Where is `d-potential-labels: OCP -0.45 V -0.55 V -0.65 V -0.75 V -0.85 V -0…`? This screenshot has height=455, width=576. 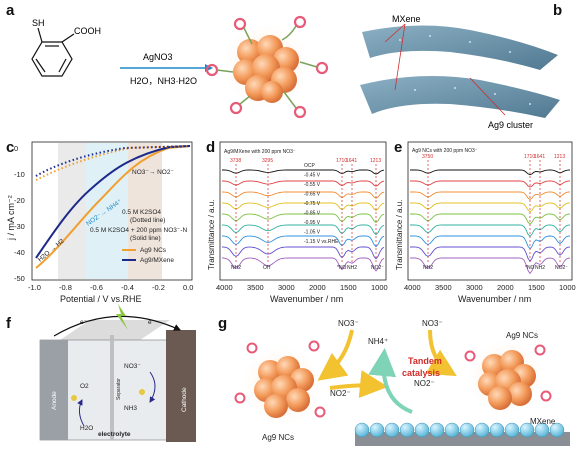 d-potential-labels: OCP -0.45 V -0.55 V -0.65 V -0.75 V -0.85 V -0… is located at coordinates (321, 204).